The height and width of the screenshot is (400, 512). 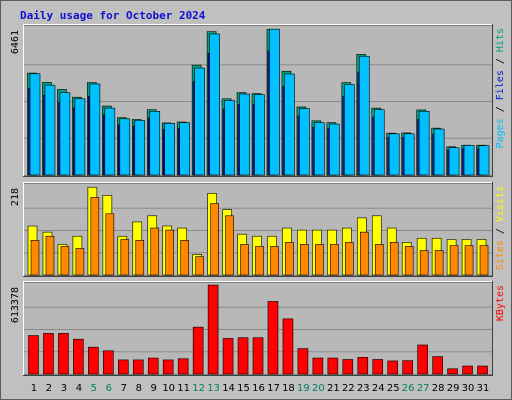 What do you see at coordinates (198, 388) in the screenshot?
I see `x-tick-label-12: 12` at bounding box center [198, 388].